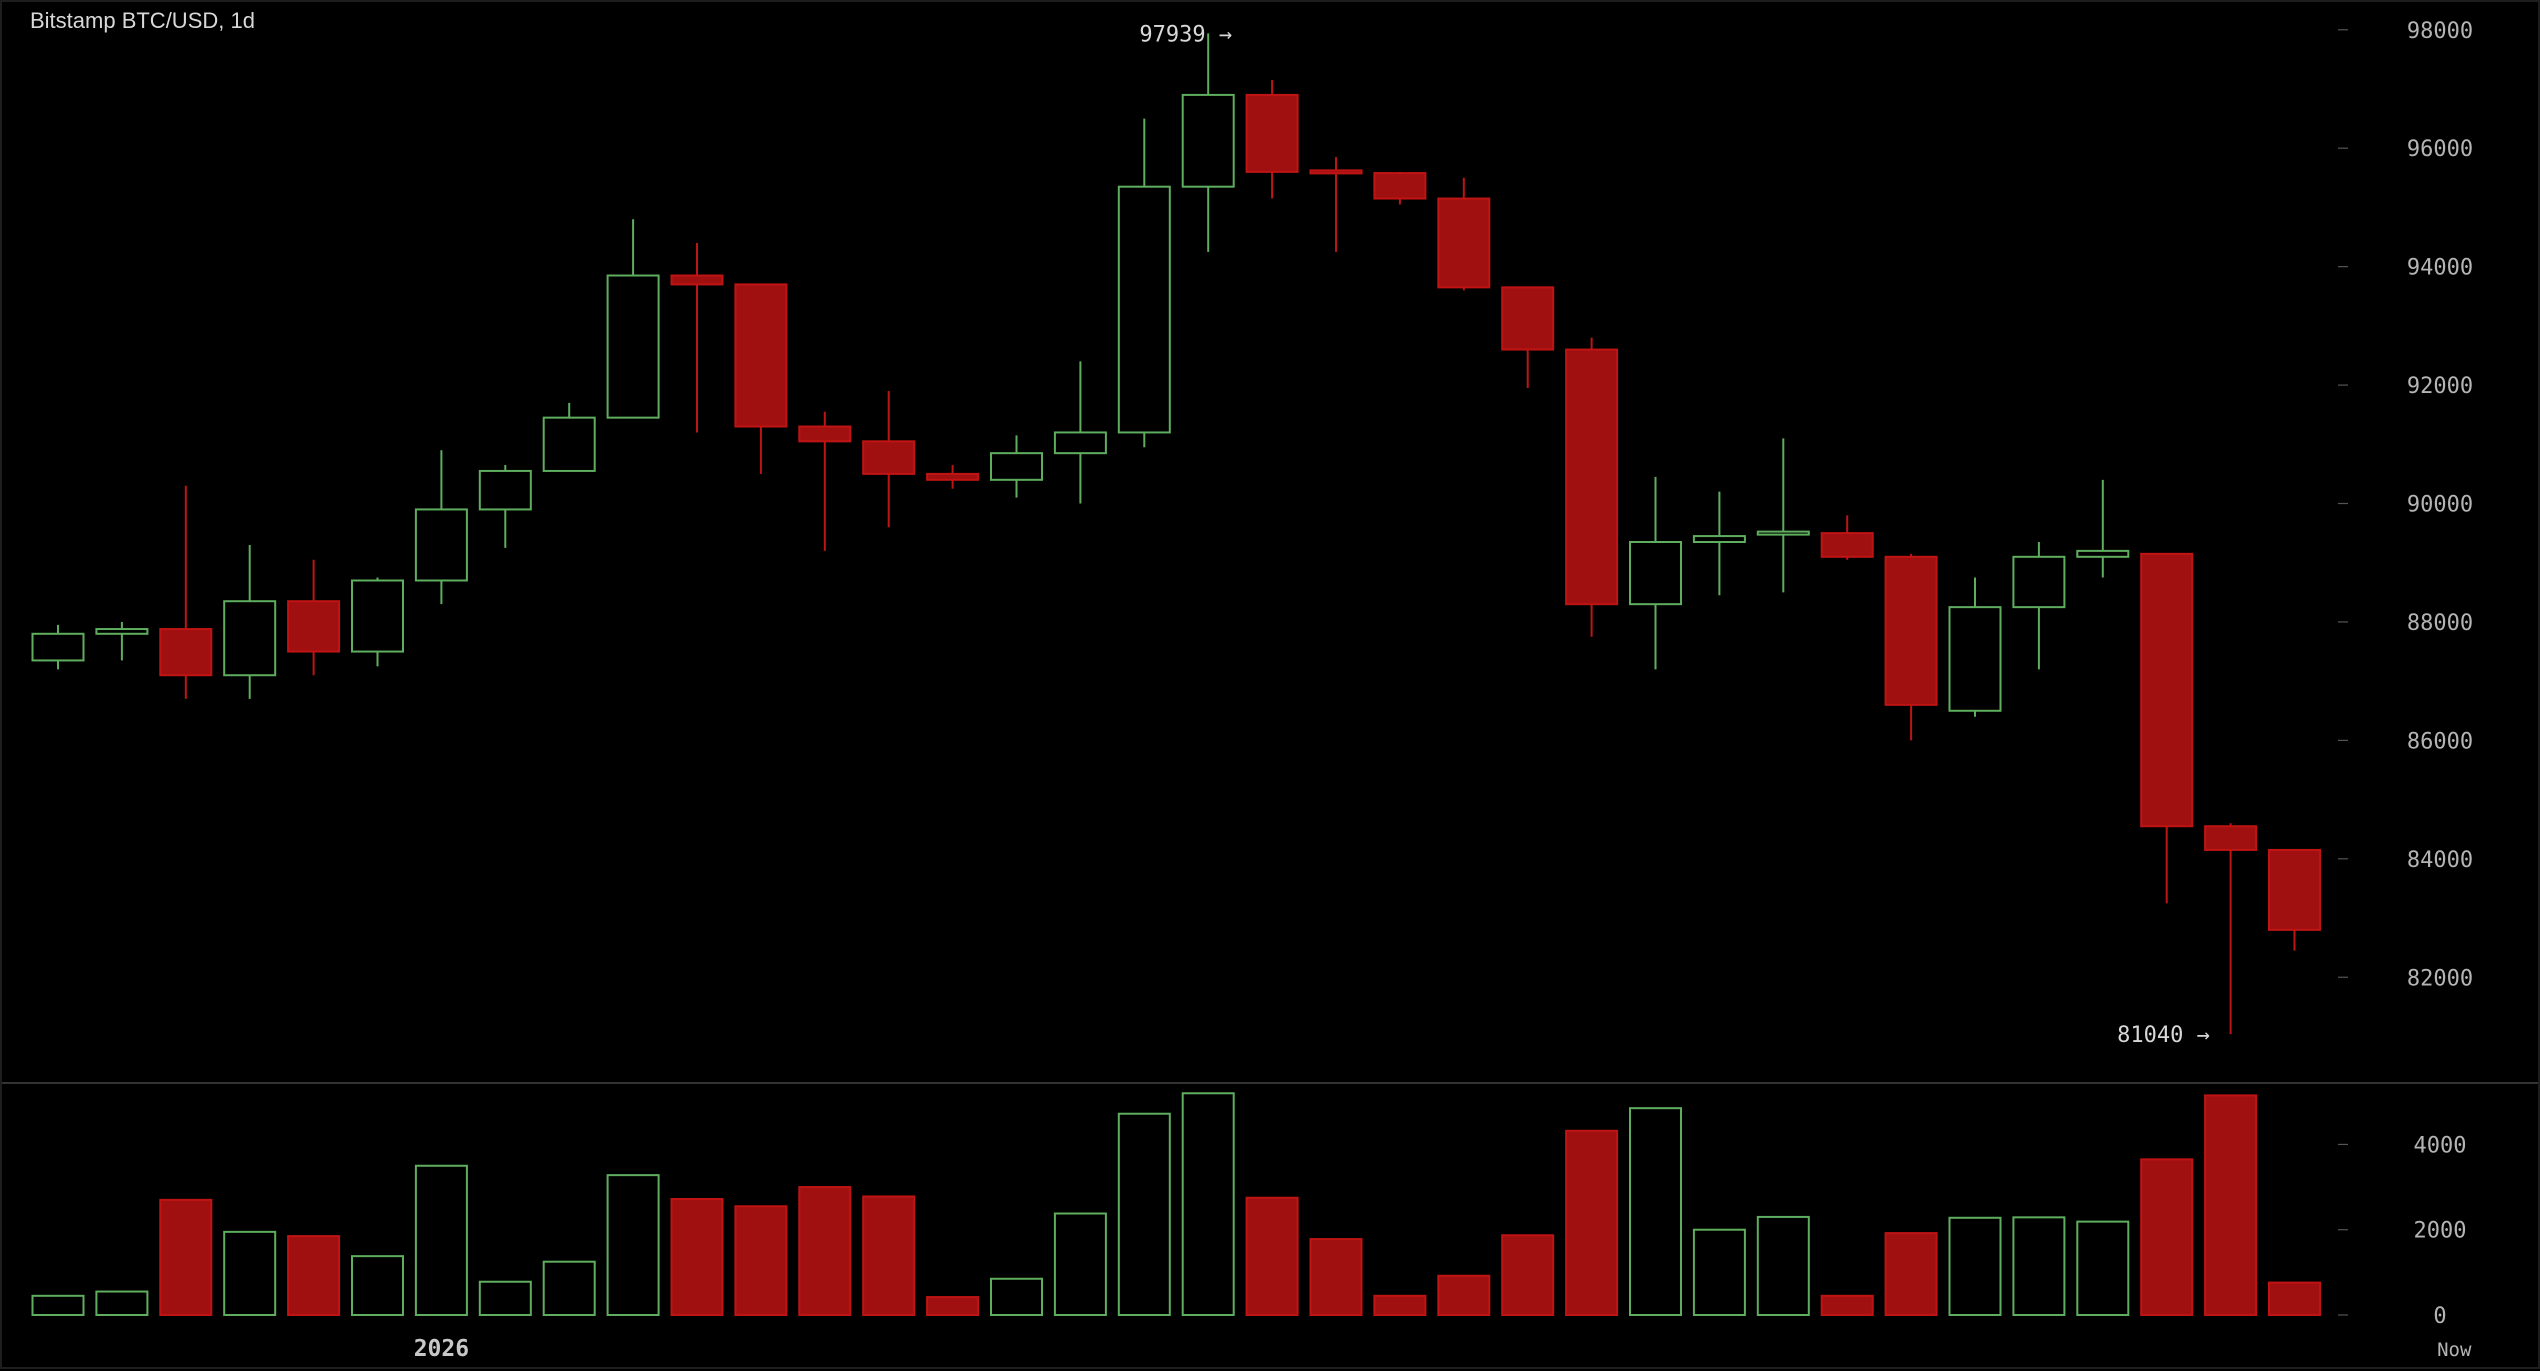 The image size is (2540, 1371). Describe the element at coordinates (2440, 268) in the screenshot. I see `price-tick-label: 94000` at that location.